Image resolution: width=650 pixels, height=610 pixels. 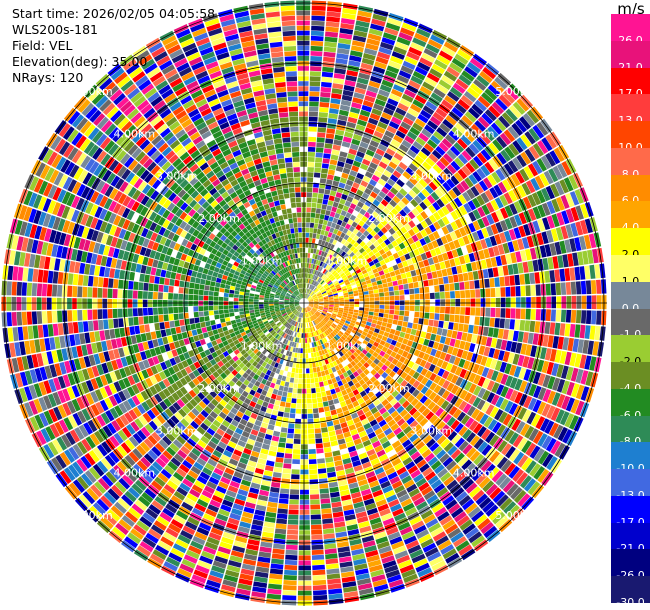 I want to click on field-label: Field: VEL, so click(x=42, y=45).